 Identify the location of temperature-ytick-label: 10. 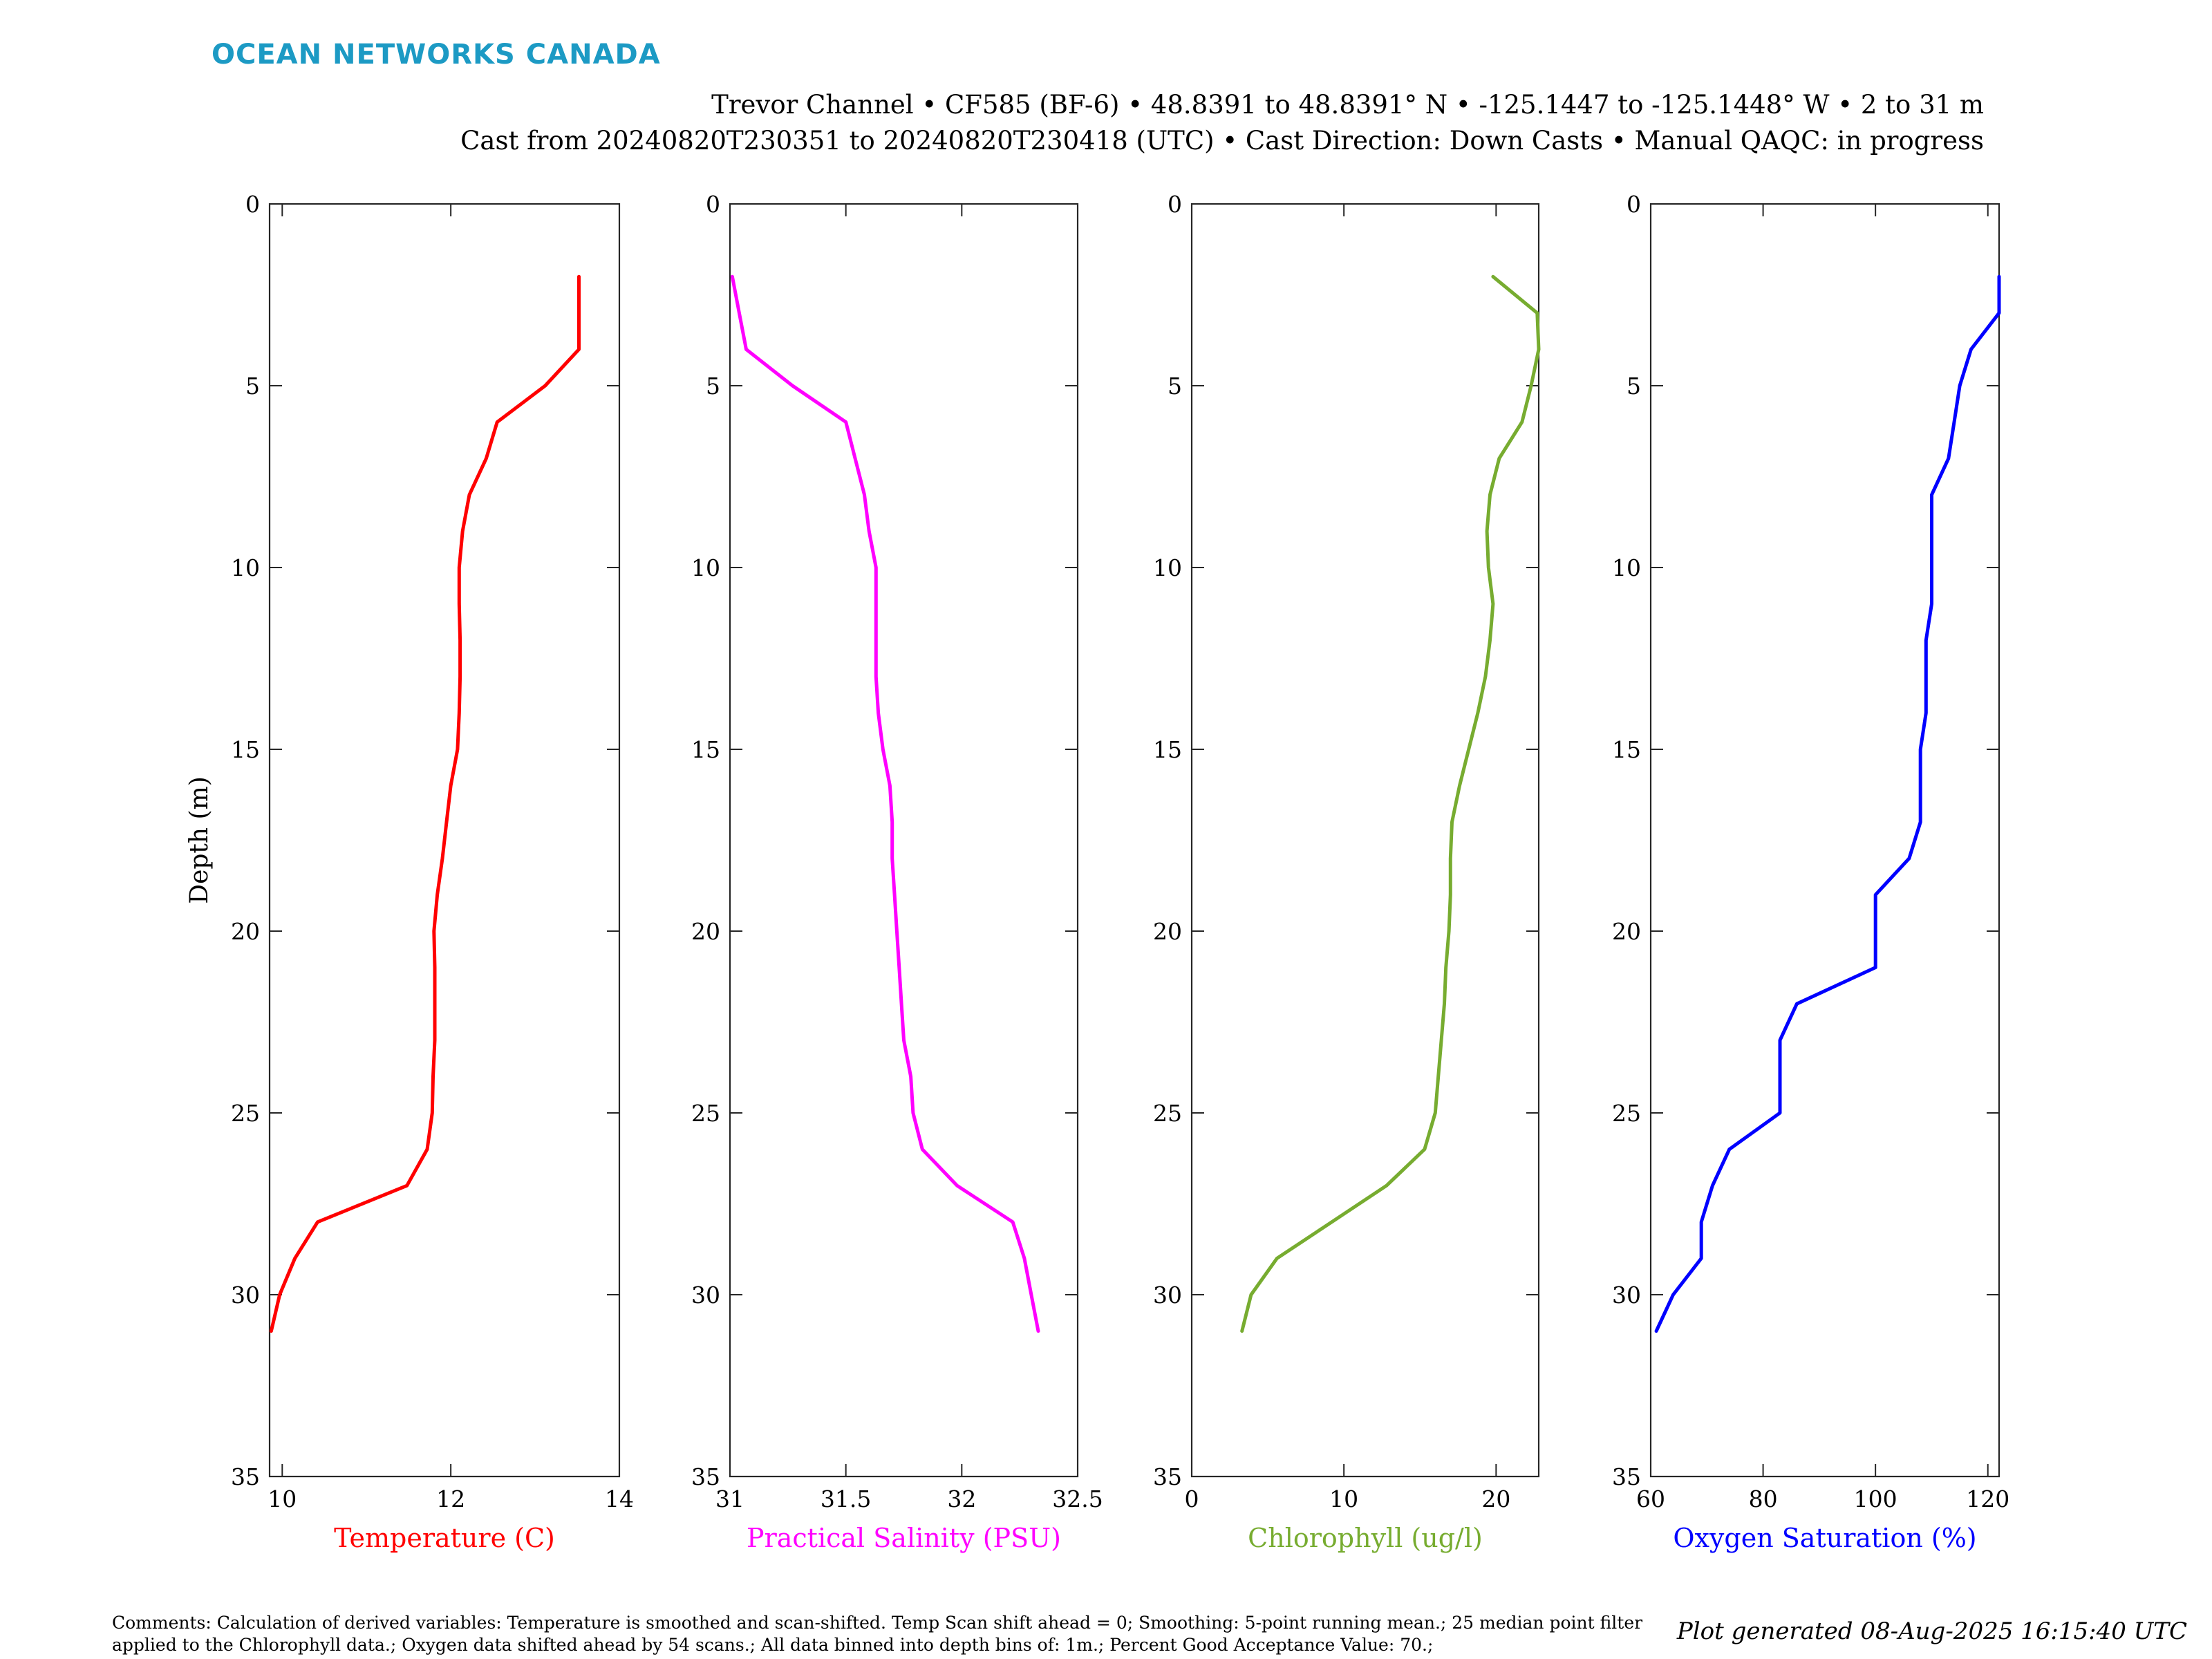
(246, 567).